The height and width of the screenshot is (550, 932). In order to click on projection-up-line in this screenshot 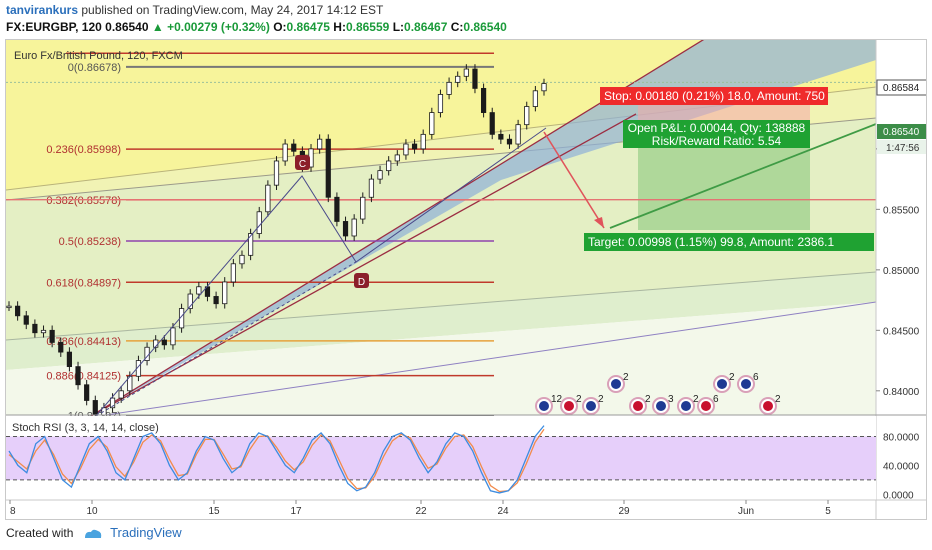, I will do `click(743, 176)`.